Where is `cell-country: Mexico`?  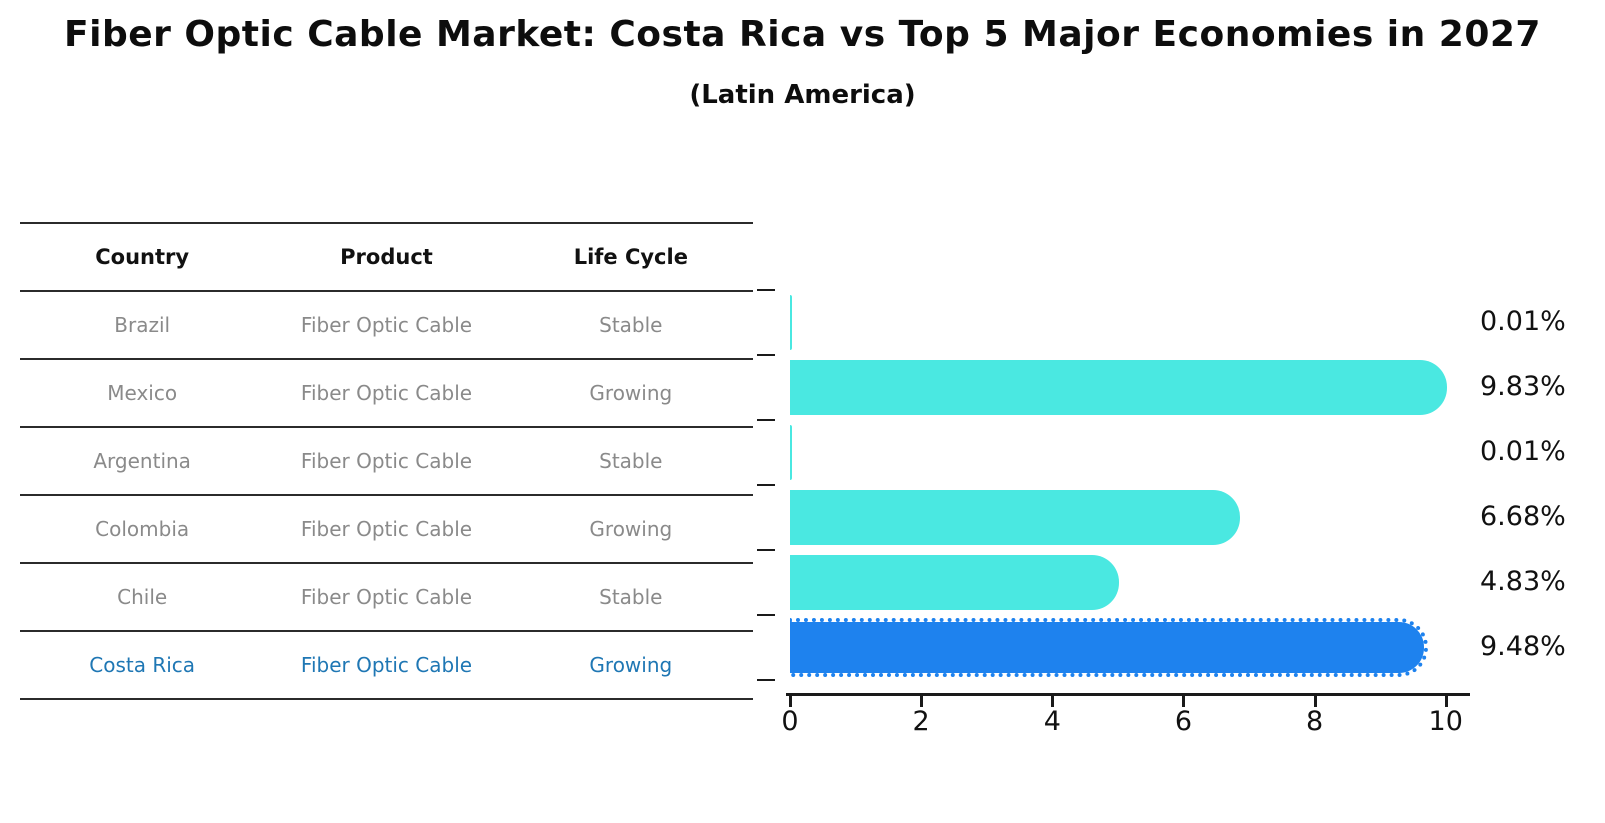 cell-country: Mexico is located at coordinates (142, 393).